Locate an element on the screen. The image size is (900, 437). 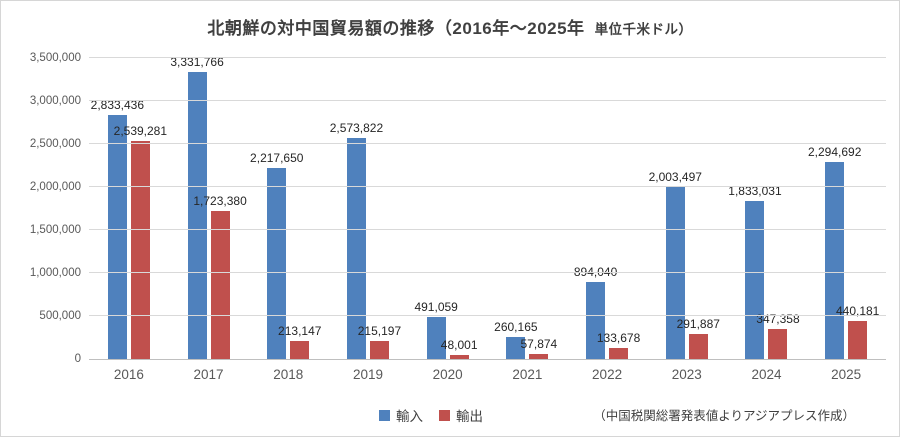
x-axis-label-2019: 2019 is located at coordinates (367, 374).